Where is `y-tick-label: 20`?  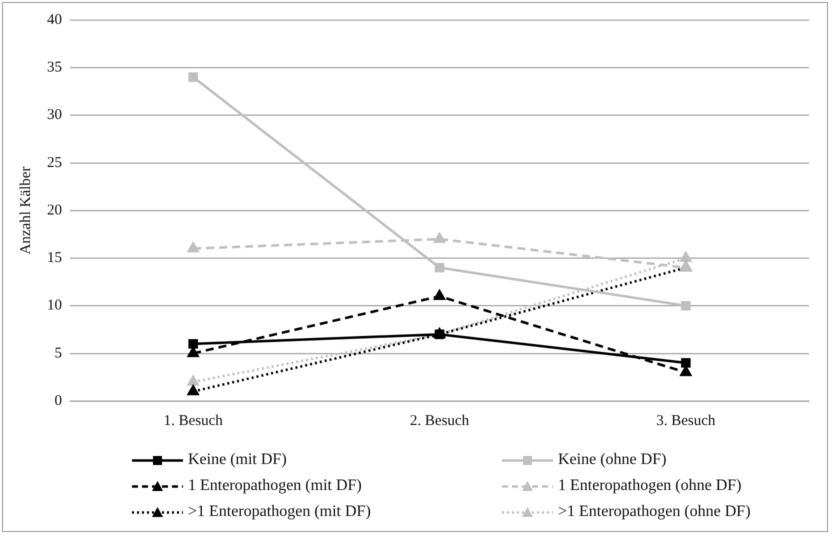 y-tick-label: 20 is located at coordinates (54, 210).